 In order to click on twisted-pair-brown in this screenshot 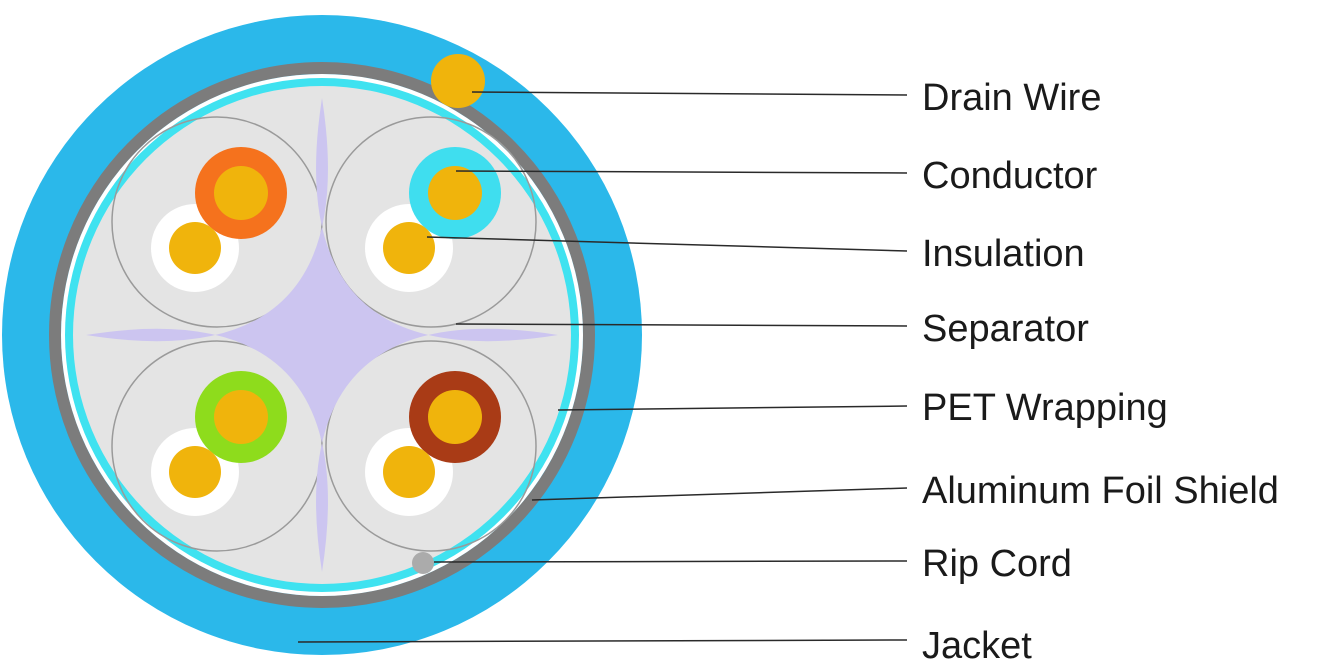, I will do `click(433, 443)`.